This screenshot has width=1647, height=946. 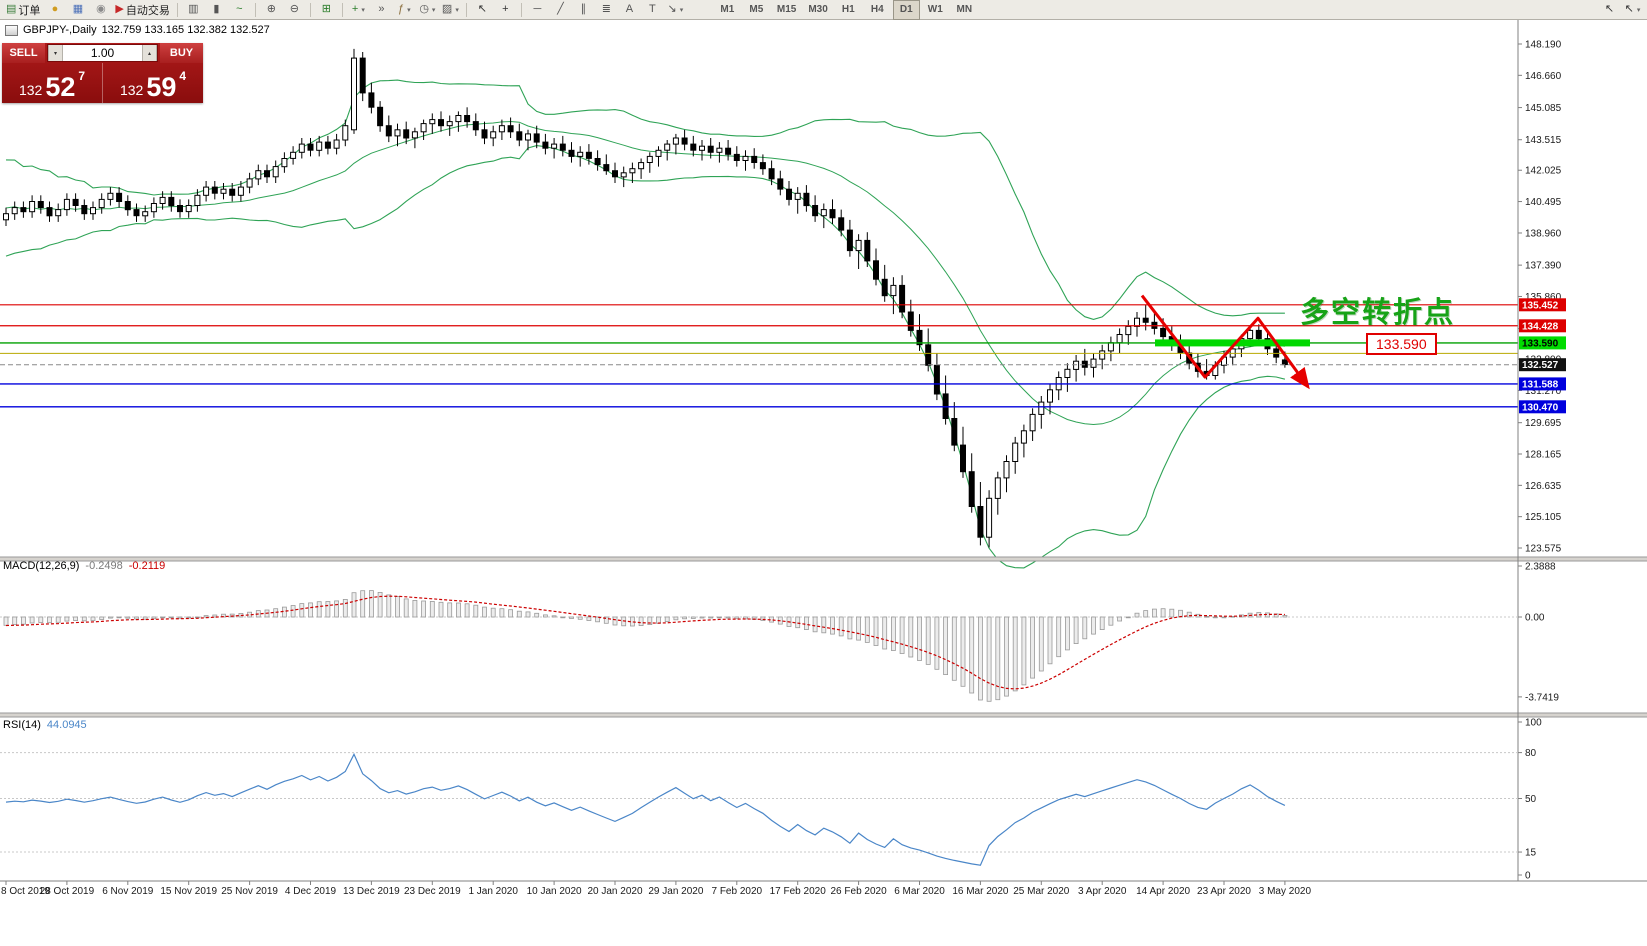 What do you see at coordinates (675, 10) in the screenshot?
I see `shapes-button: ↘ ▾` at bounding box center [675, 10].